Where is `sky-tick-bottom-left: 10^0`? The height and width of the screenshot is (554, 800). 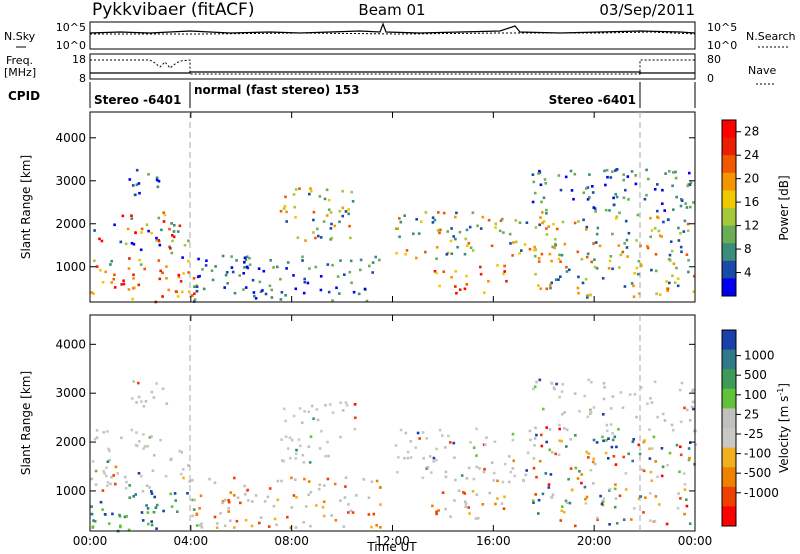 sky-tick-bottom-left: 10^0 is located at coordinates (71, 45).